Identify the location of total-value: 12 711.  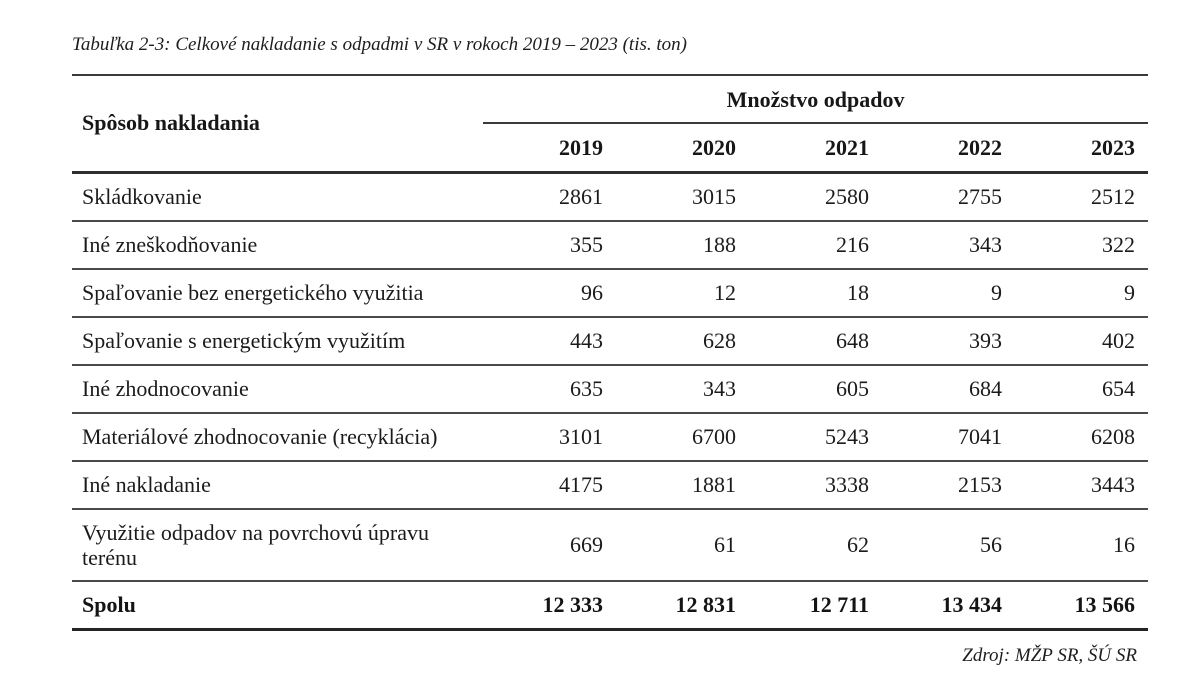
(815, 605).